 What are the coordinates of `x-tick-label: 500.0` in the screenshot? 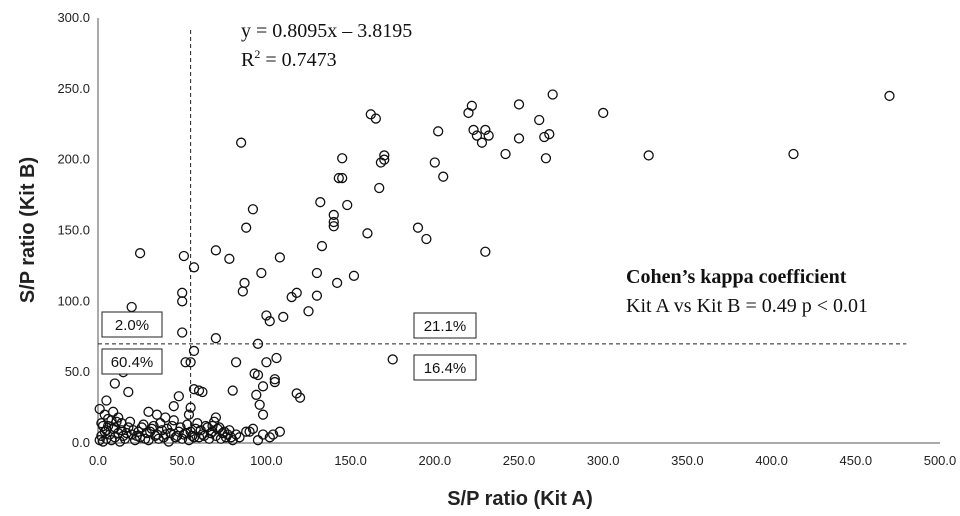 It's located at (940, 460).